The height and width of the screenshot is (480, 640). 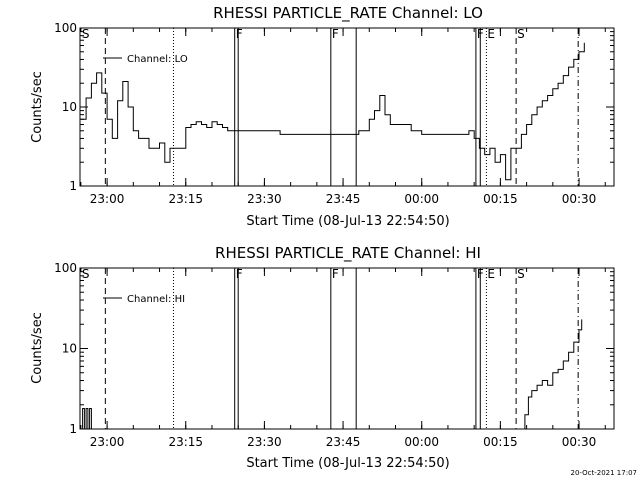 I want to click on chart-title: RHESSI PARTICLE_RATE Channel: HI, so click(x=348, y=253).